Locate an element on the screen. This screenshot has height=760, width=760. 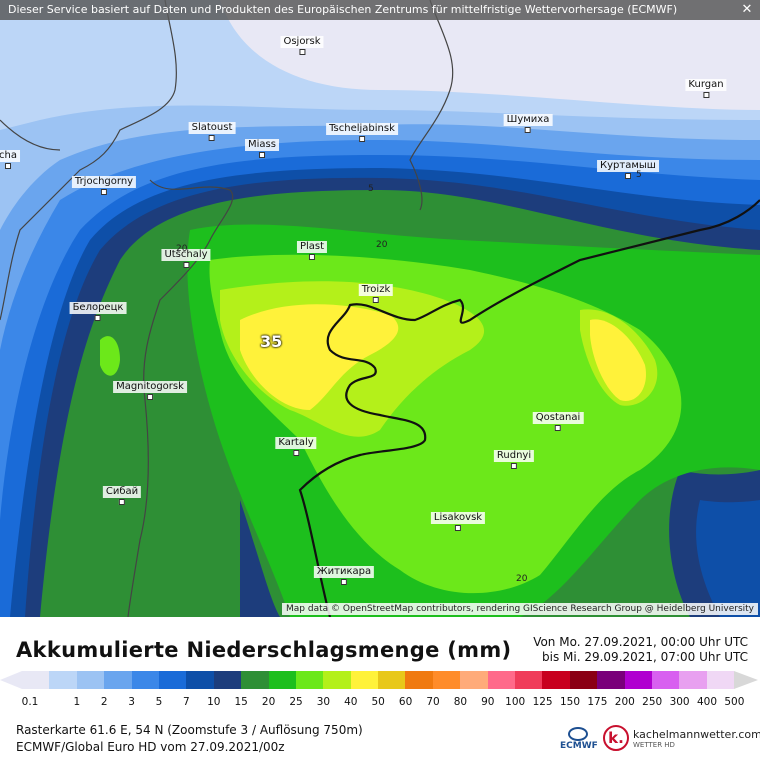
city-marker: Куртамыш is located at coordinates (628, 169).